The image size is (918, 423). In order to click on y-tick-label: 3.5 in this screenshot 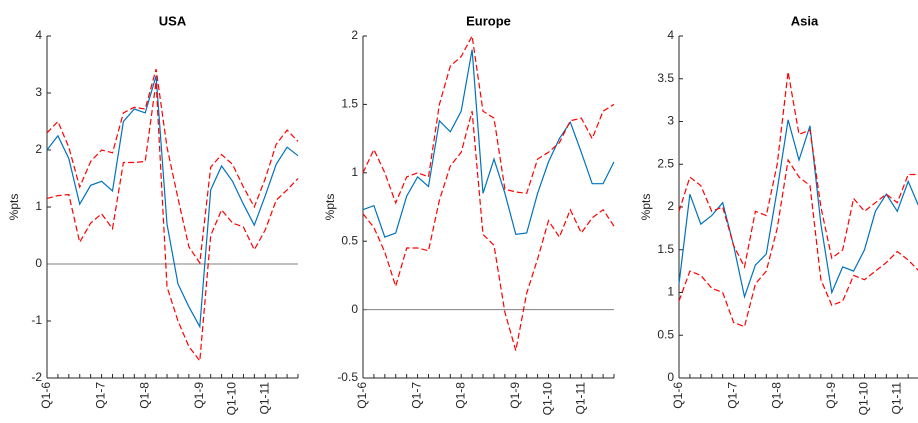, I will do `click(665, 78)`.